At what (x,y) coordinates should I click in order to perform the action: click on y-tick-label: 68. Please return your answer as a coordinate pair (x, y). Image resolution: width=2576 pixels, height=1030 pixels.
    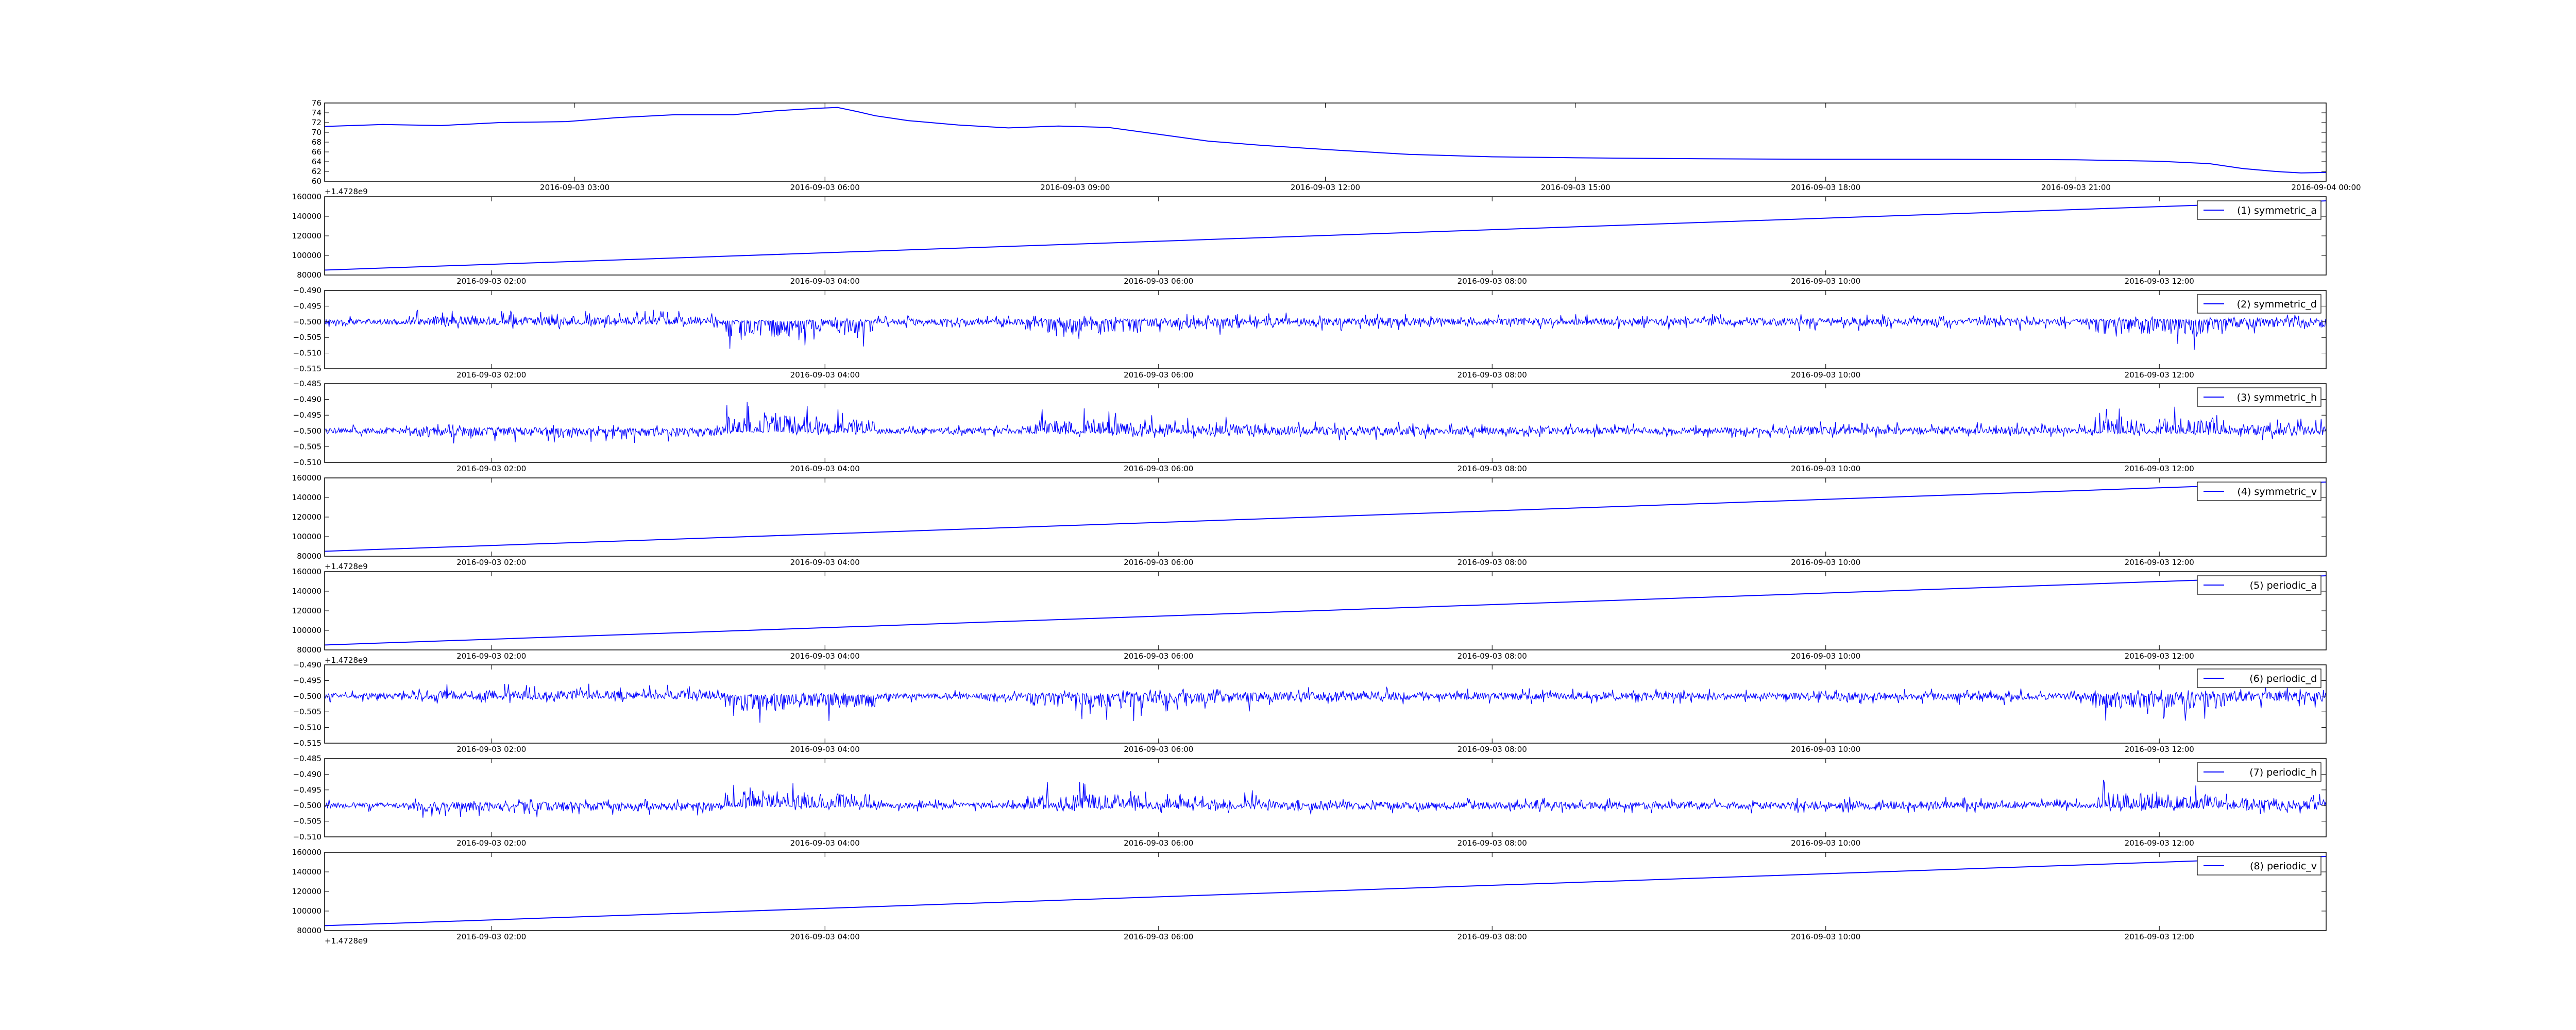
    Looking at the image, I should click on (316, 142).